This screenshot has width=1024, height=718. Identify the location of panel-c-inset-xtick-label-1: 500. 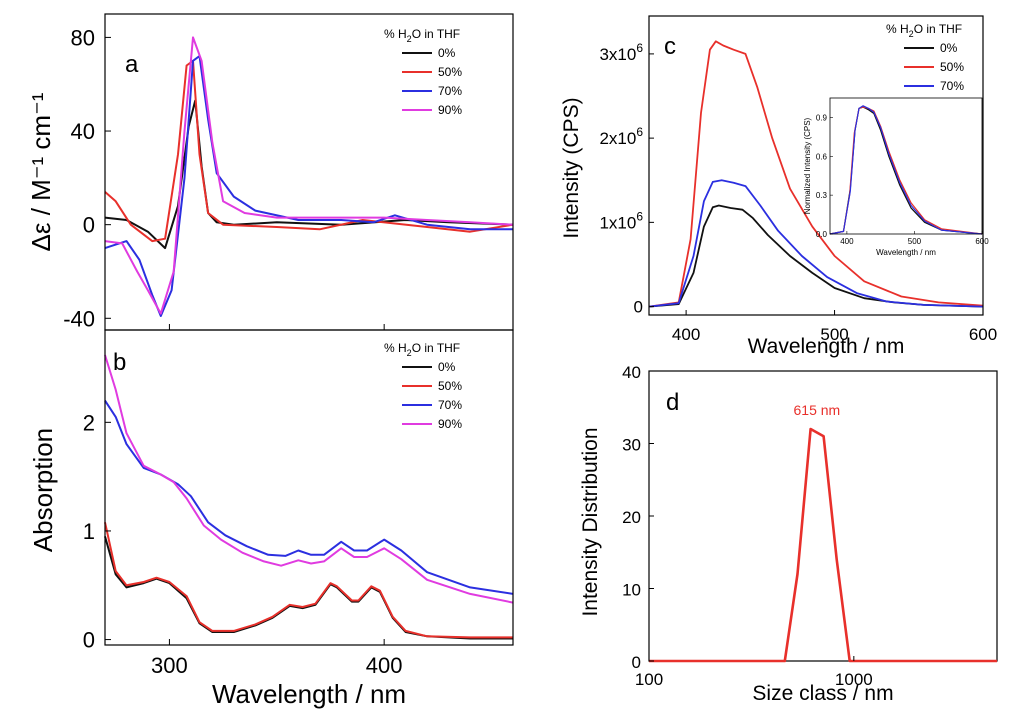
(915, 241).